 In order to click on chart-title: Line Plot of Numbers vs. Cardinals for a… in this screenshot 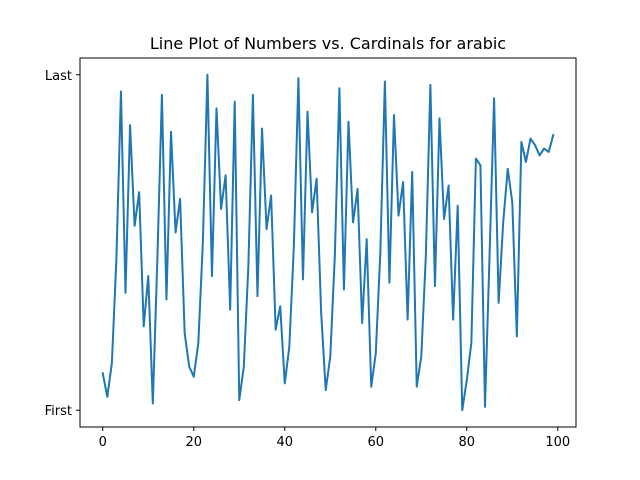, I will do `click(328, 43)`.